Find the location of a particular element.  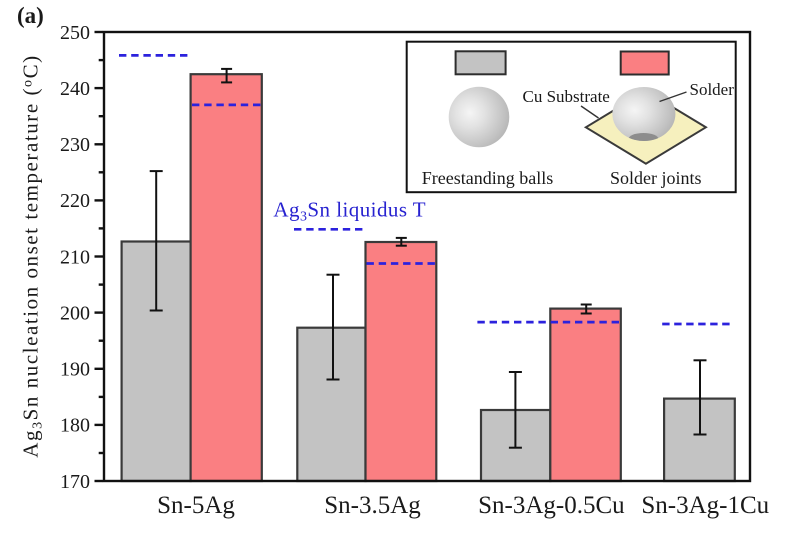

svg-text: 190 is located at coordinates (75, 370).